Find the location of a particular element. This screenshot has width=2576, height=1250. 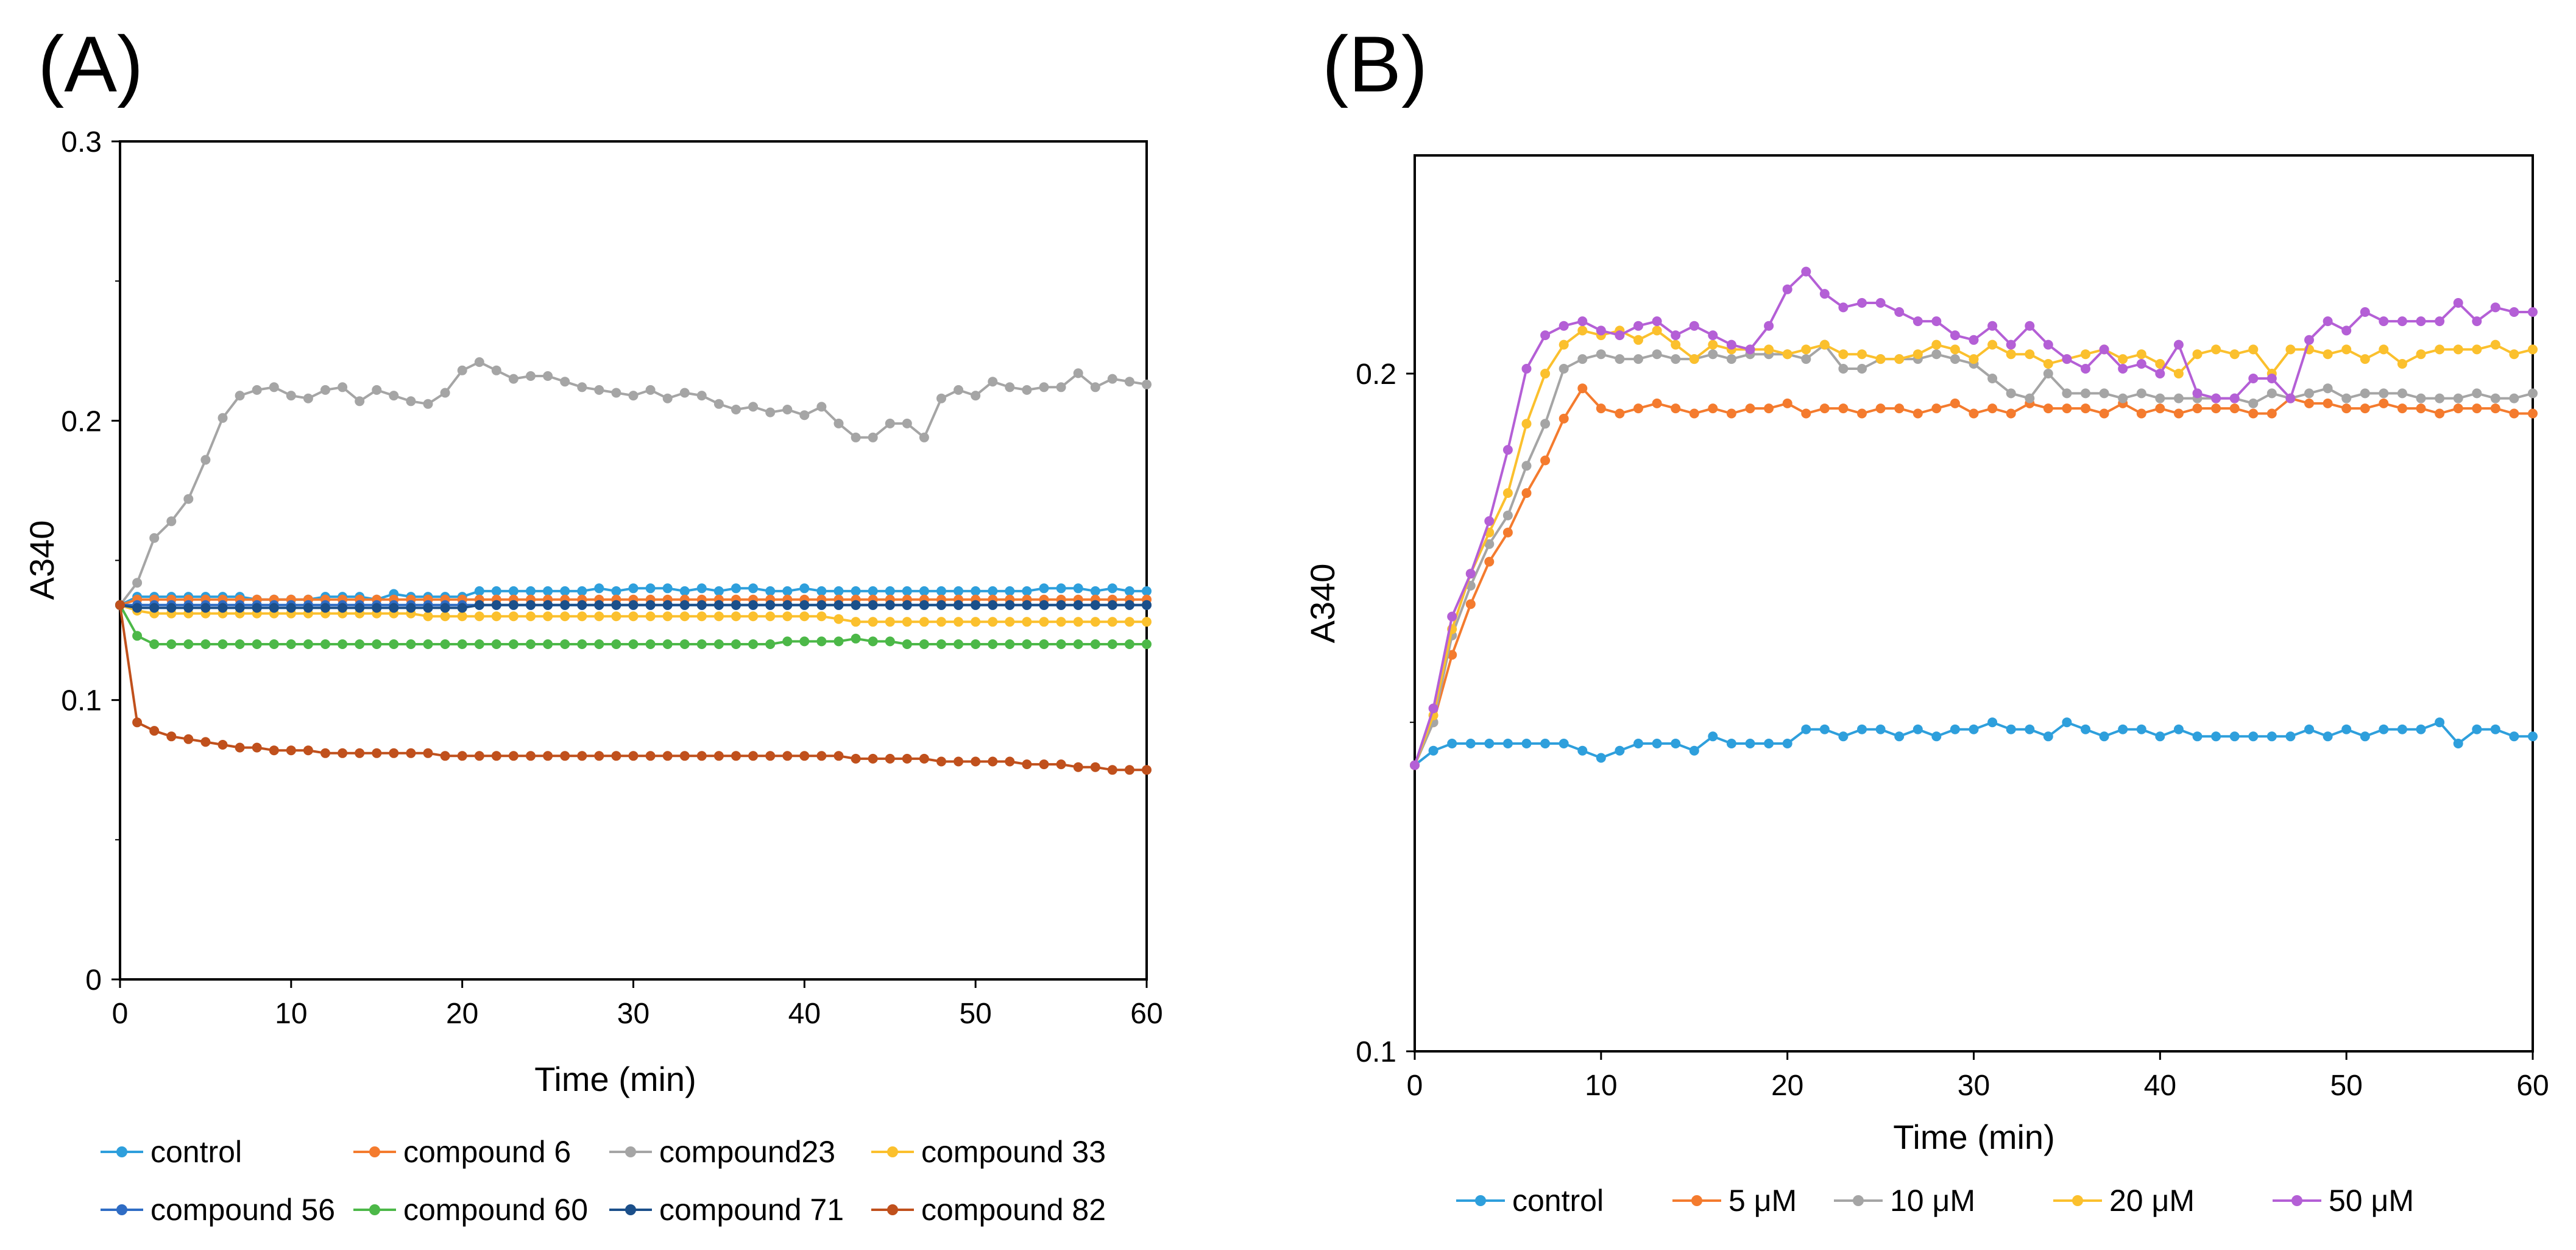

legend-b: control 5 μM 10 μM 20 μM 50 μM is located at coordinates (1935, 1201).